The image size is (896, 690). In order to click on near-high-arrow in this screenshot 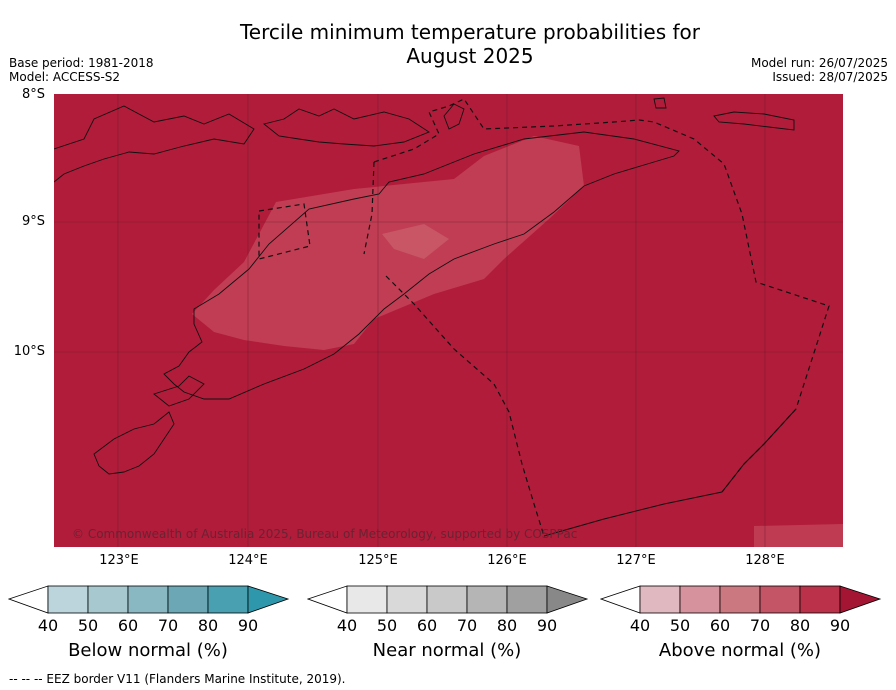, I will do `click(567, 599)`.